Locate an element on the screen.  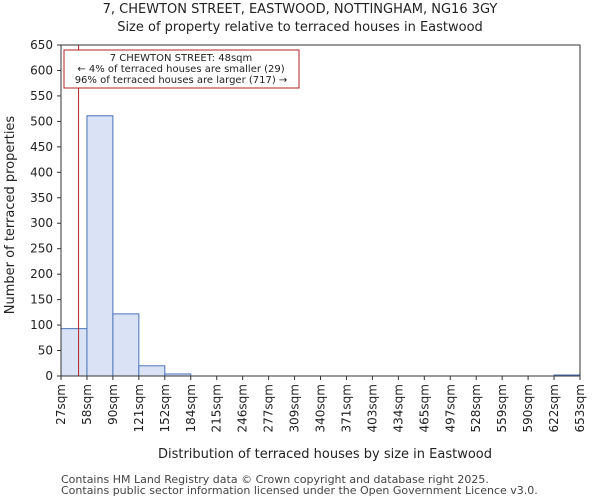
x-tick-label: 590sqm is located at coordinates (528, 408).